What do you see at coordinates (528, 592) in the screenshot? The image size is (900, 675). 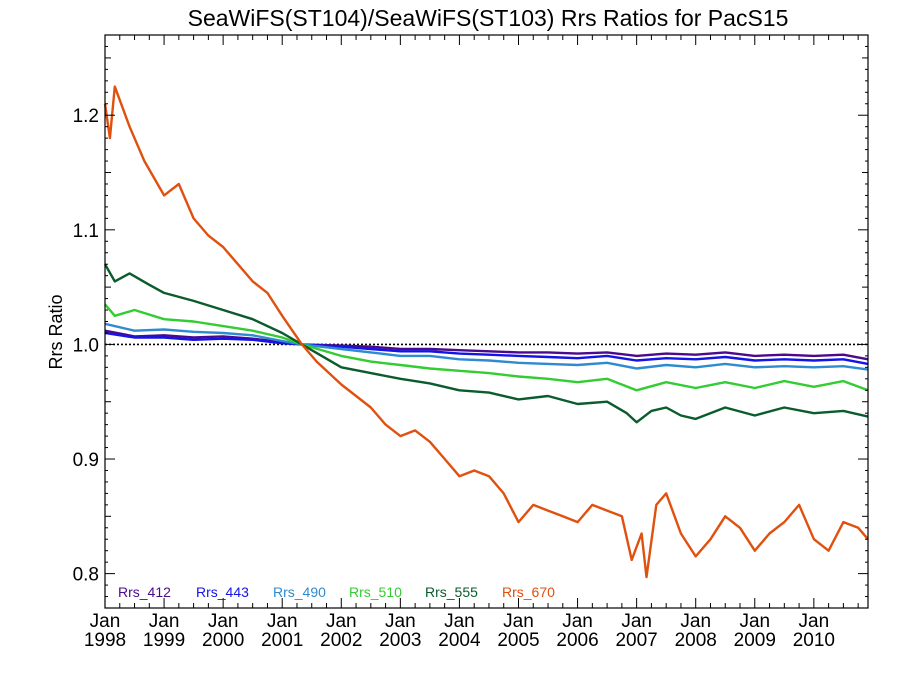 I see `legend-entry-rrs-670: Rrs_670` at bounding box center [528, 592].